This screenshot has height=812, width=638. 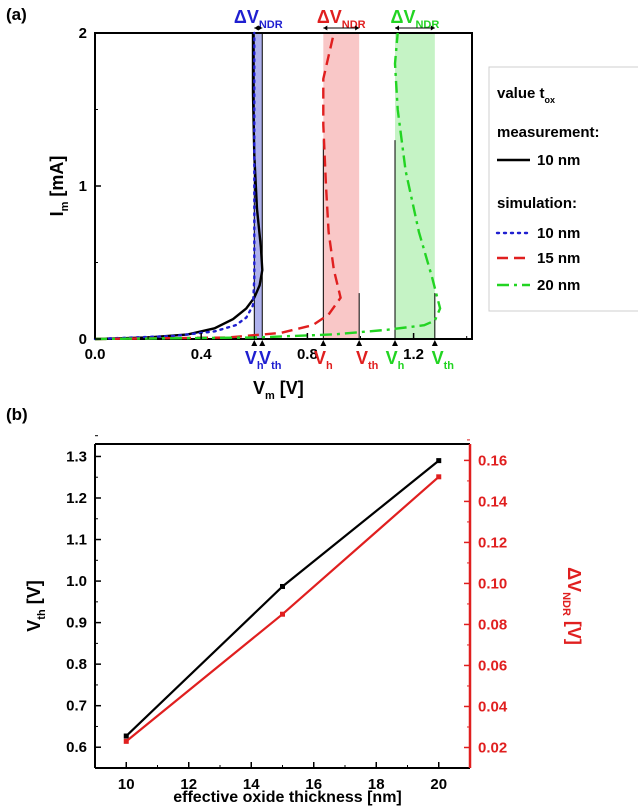 I want to click on x-tick-label-a: 0.4, so click(x=202, y=354).